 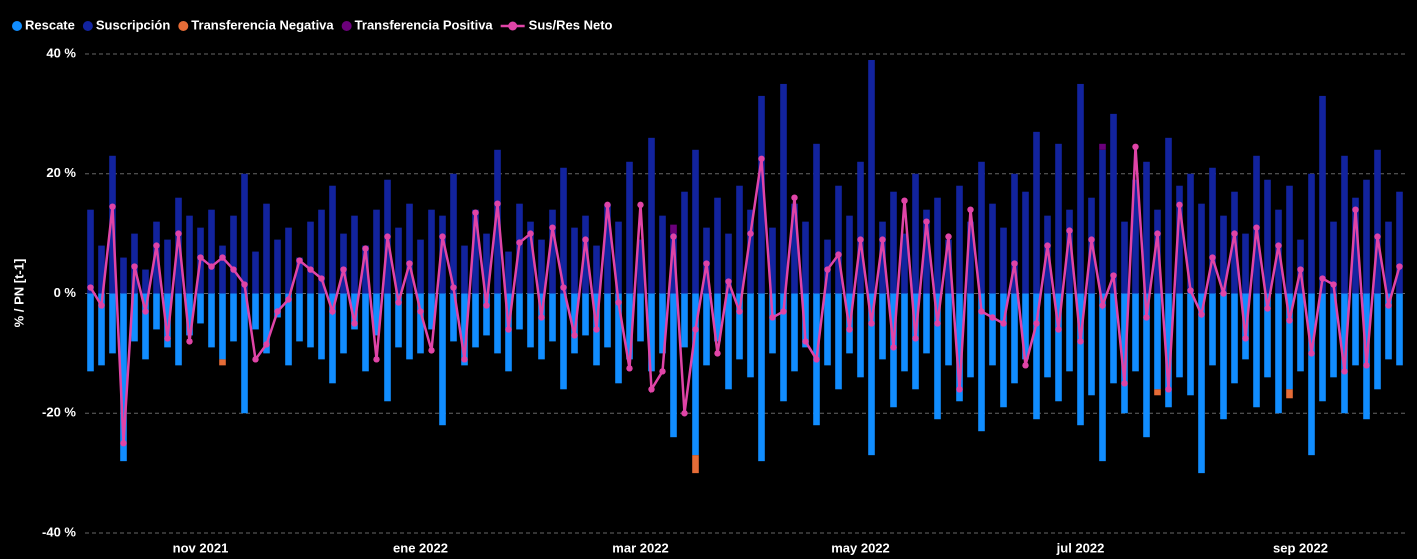 I want to click on legend-item: Suscripción, so click(x=126, y=24).